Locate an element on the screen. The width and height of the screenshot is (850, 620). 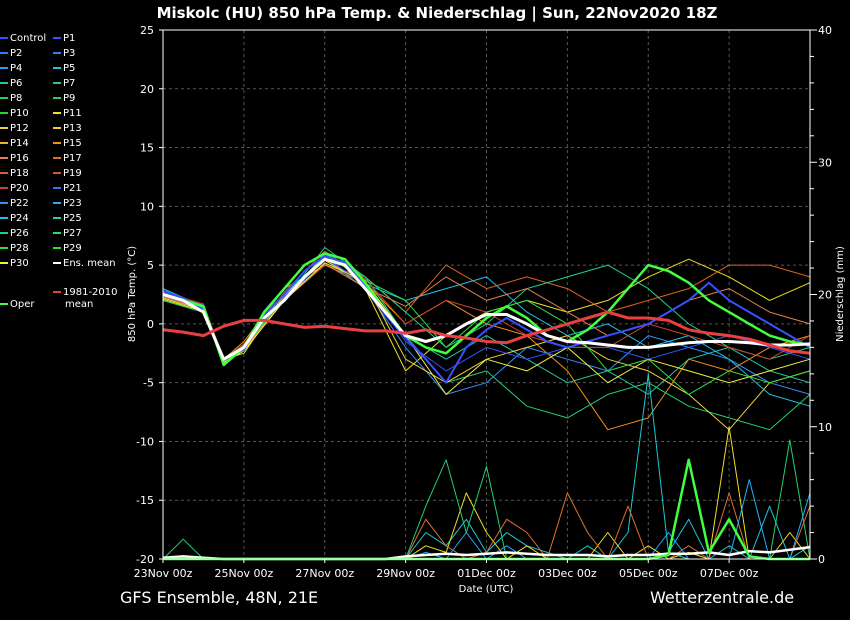
legend-label: Control is located at coordinates (28, 38).